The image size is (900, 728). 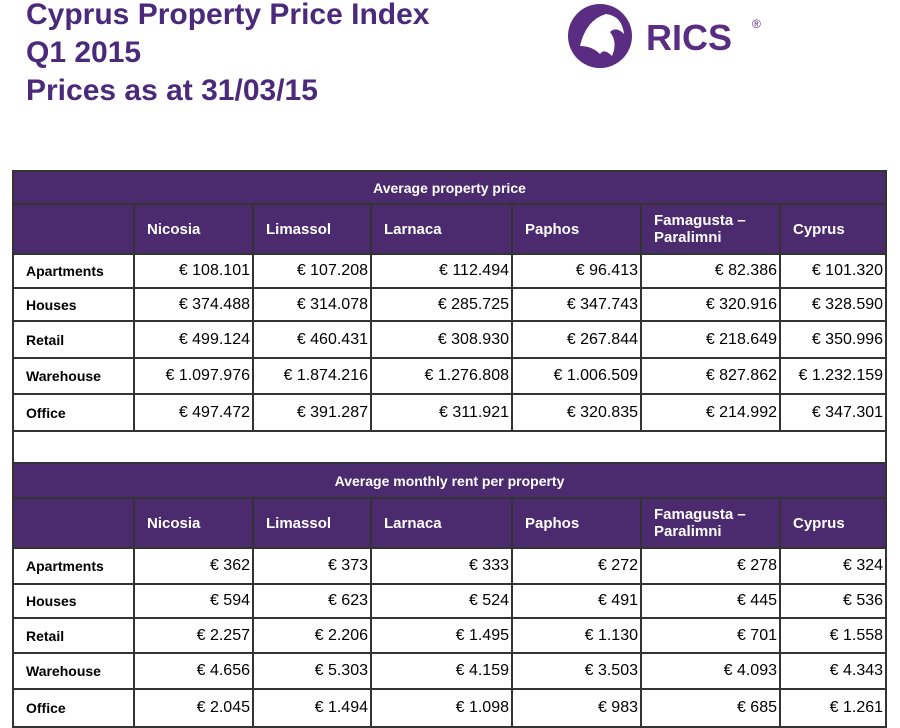 What do you see at coordinates (576, 601) in the screenshot?
I see `value-cell: € 491` at bounding box center [576, 601].